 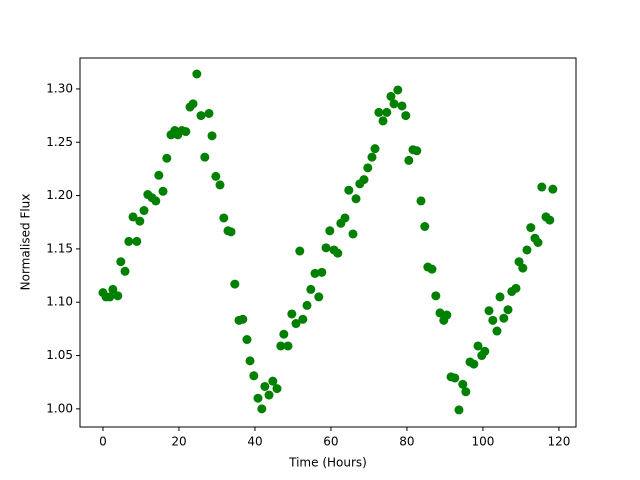 I want to click on y-tick-label: 1.25, so click(x=59, y=142).